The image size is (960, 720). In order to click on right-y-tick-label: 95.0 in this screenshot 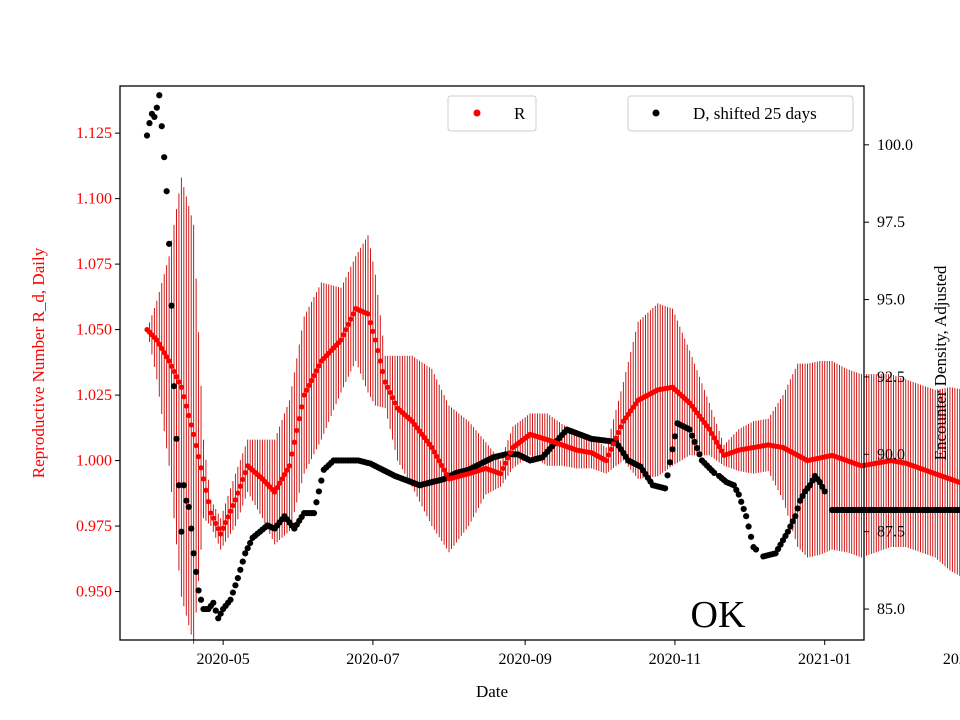, I will do `click(891, 300)`.